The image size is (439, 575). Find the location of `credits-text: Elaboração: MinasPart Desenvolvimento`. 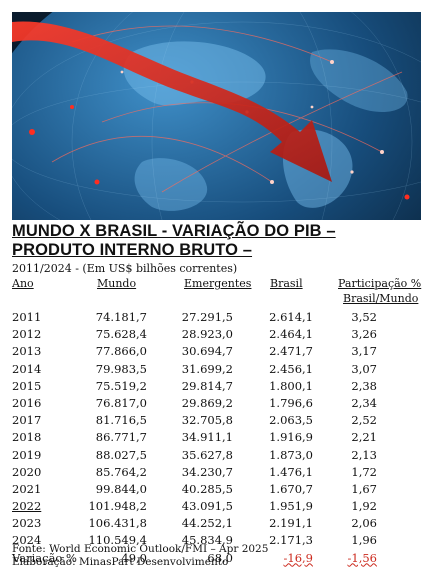

credits-text: Elaboração: MinasPart Desenvolvimento is located at coordinates (120, 562).